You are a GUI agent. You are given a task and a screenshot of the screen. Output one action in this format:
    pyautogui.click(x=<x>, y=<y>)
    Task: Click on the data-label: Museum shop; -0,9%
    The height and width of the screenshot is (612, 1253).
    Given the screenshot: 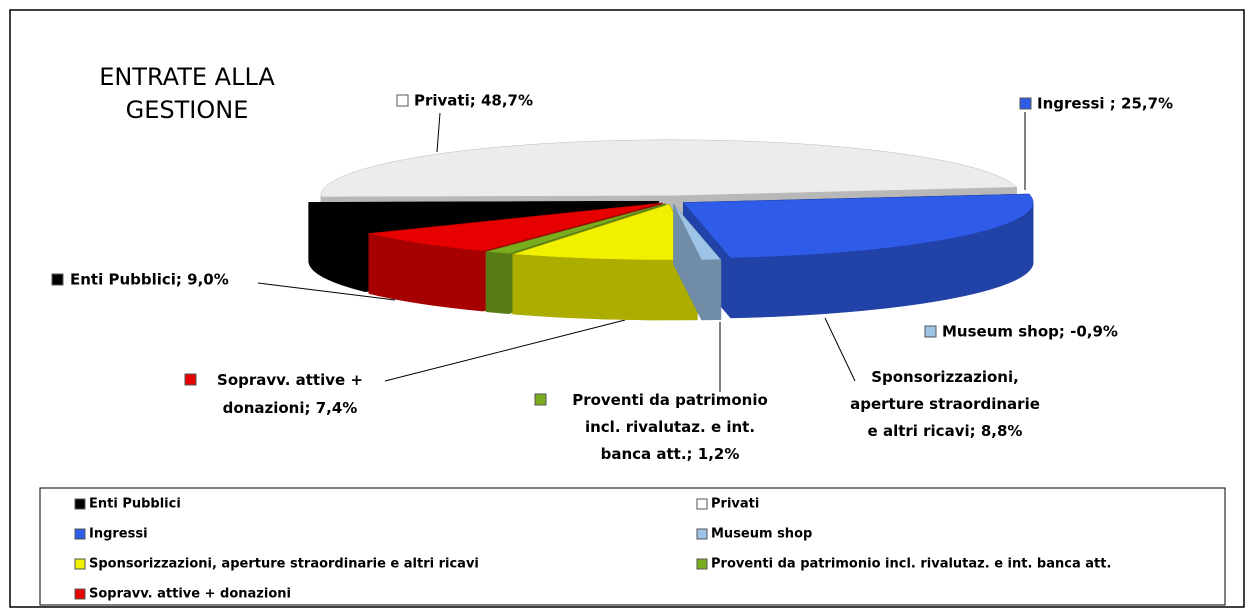 What is the action you would take?
    pyautogui.click(x=1030, y=332)
    